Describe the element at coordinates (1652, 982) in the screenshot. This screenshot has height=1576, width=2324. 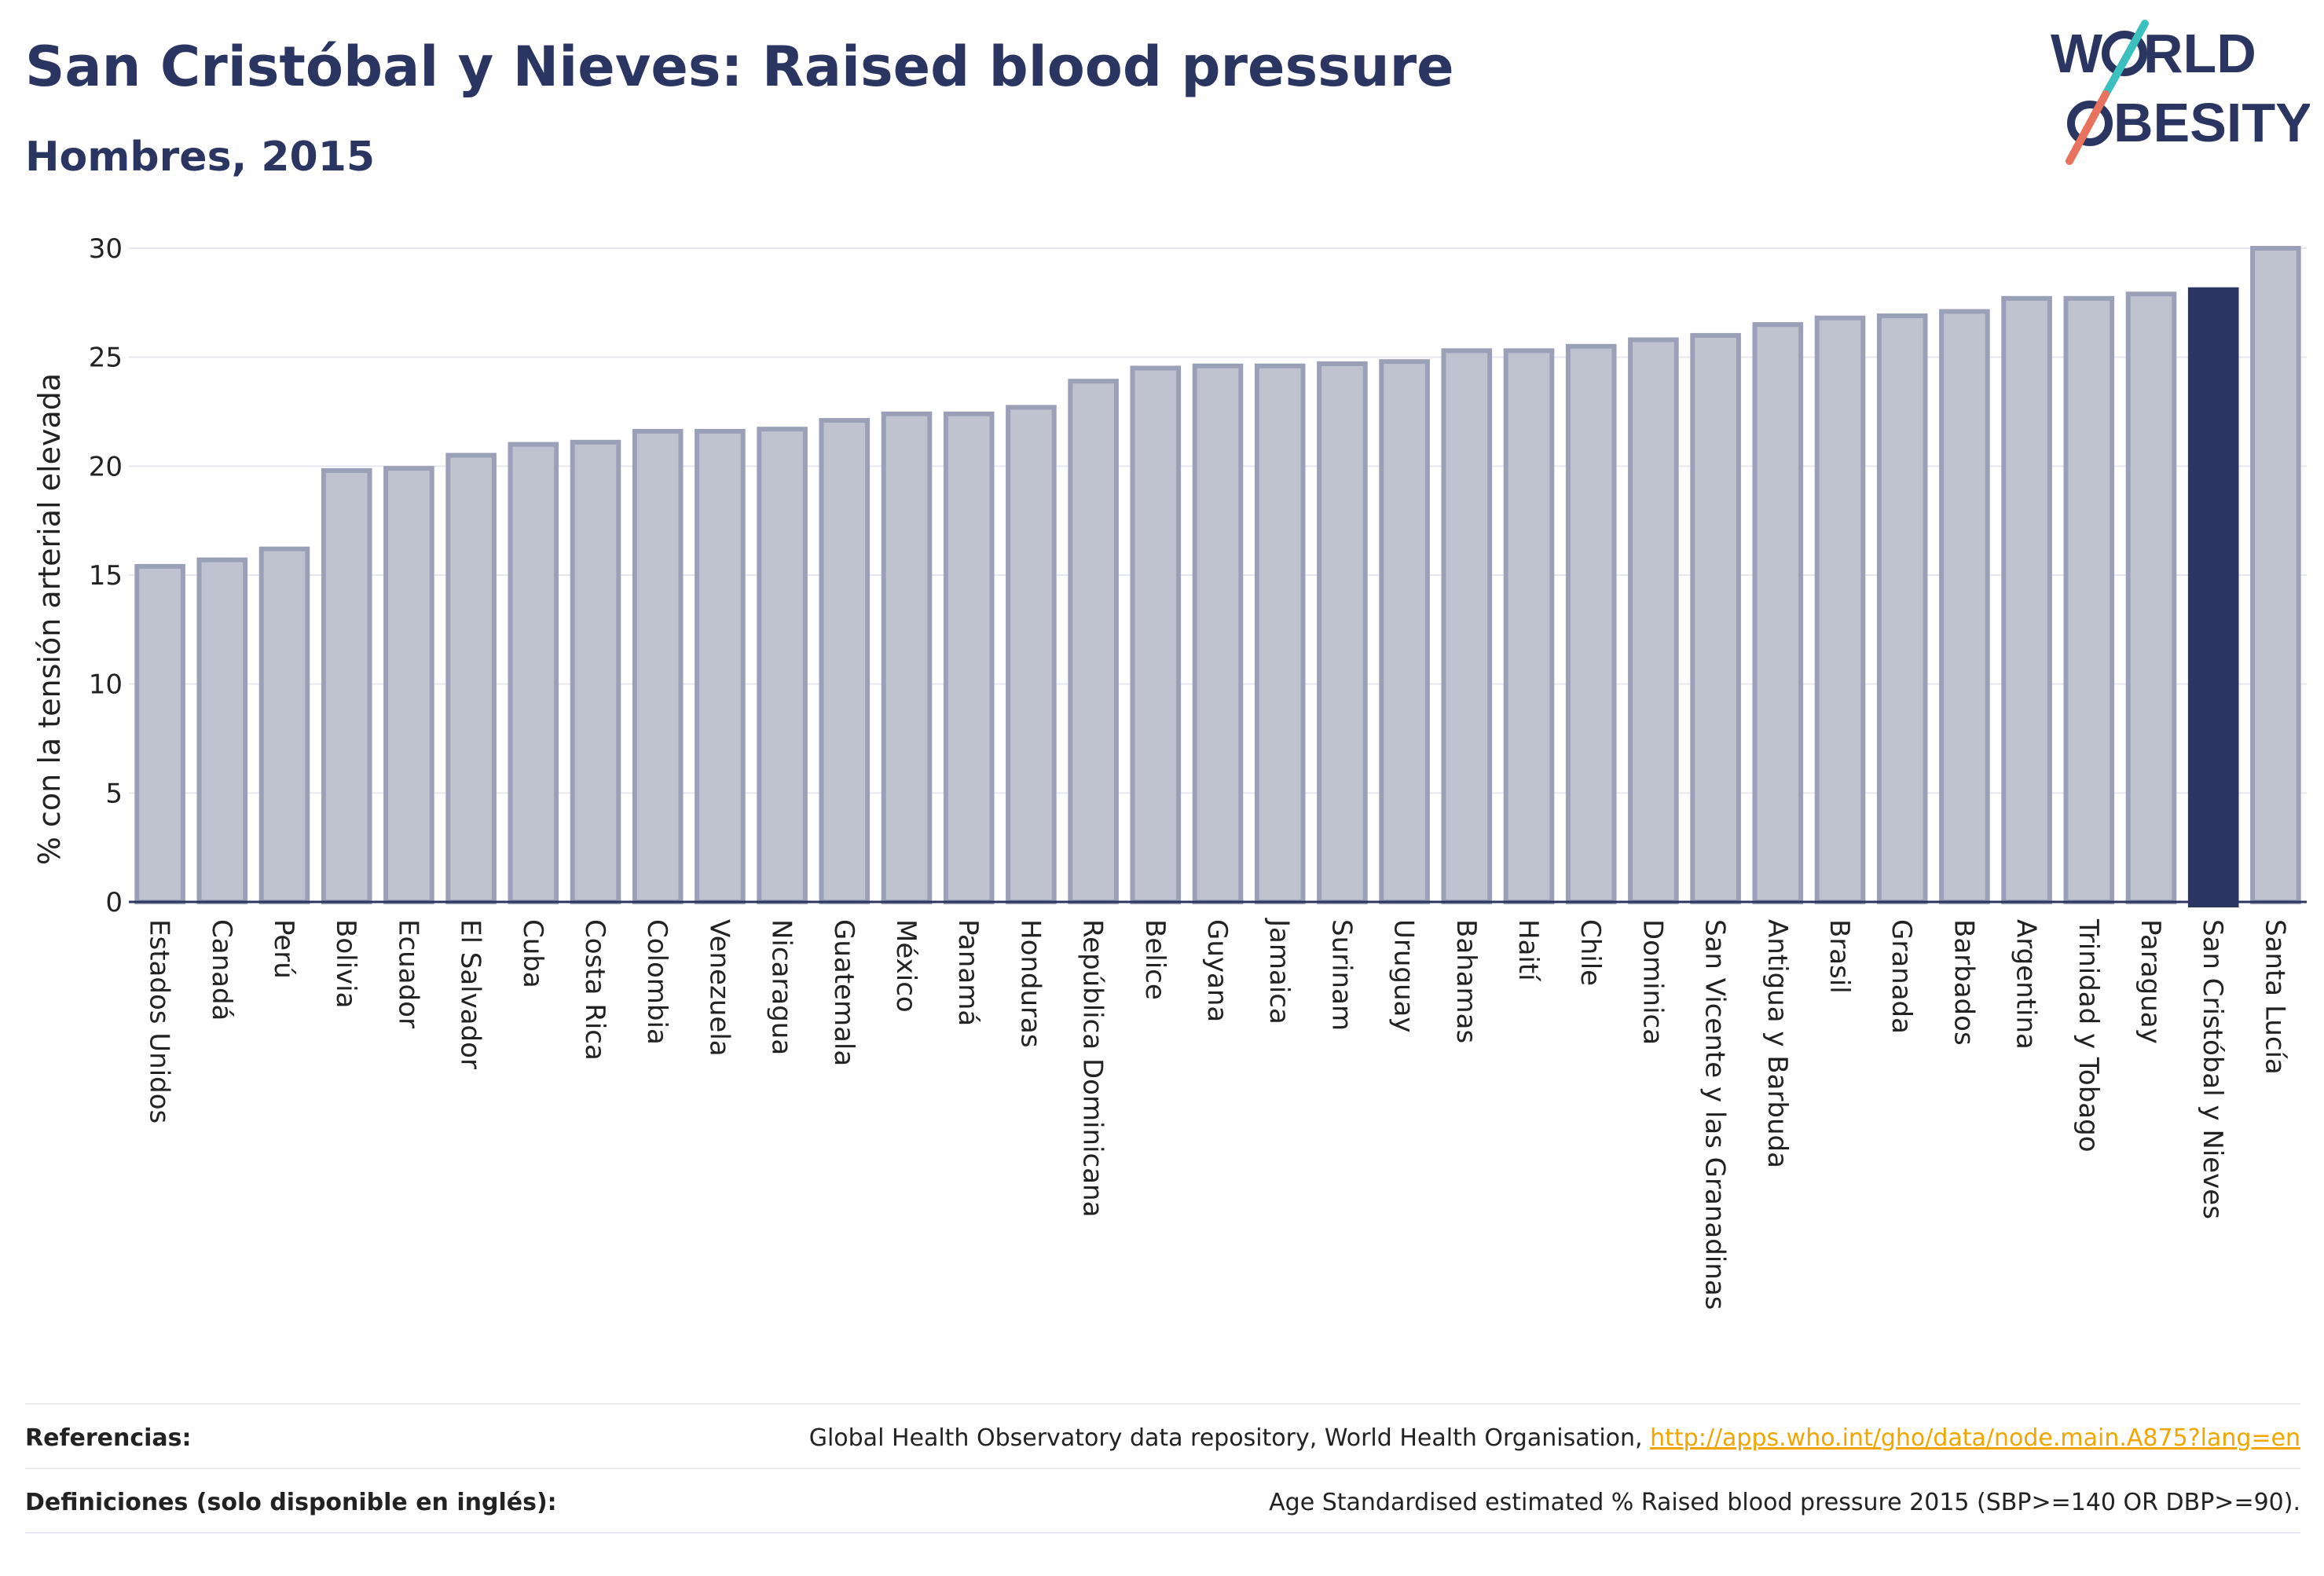
I see `x-tick-label: Dominica` at that location.